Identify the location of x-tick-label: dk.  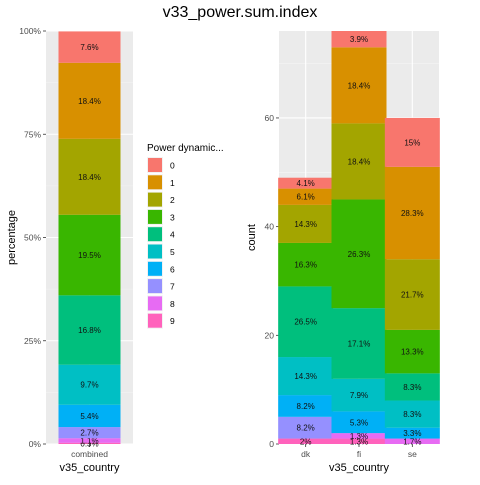
(306, 454).